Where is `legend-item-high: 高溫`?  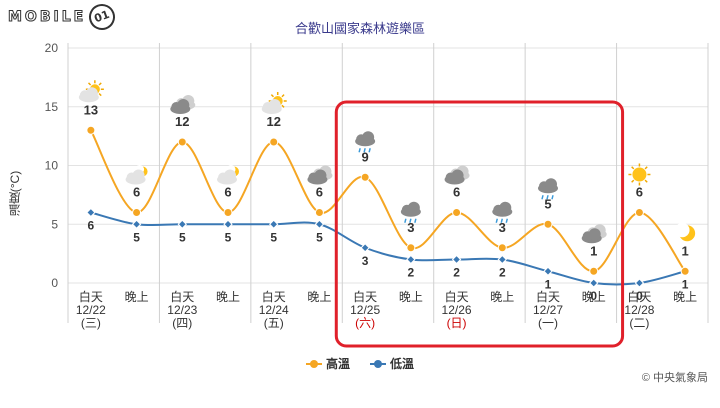 legend-item-high: 高溫 is located at coordinates (327, 363).